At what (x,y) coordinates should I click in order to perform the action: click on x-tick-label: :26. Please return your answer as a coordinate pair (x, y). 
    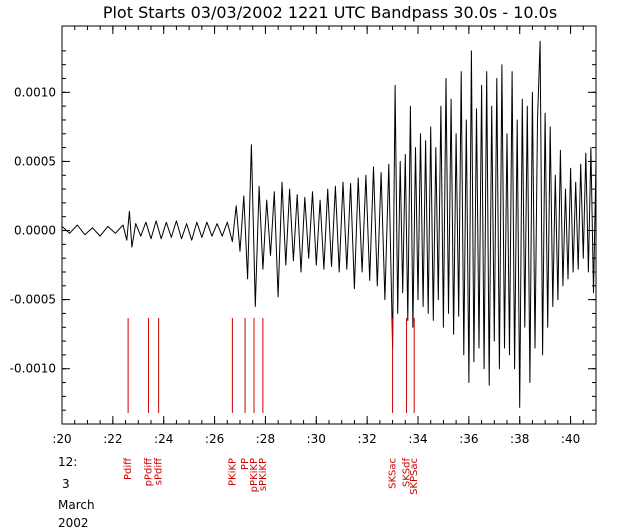
    Looking at the image, I should click on (214, 439).